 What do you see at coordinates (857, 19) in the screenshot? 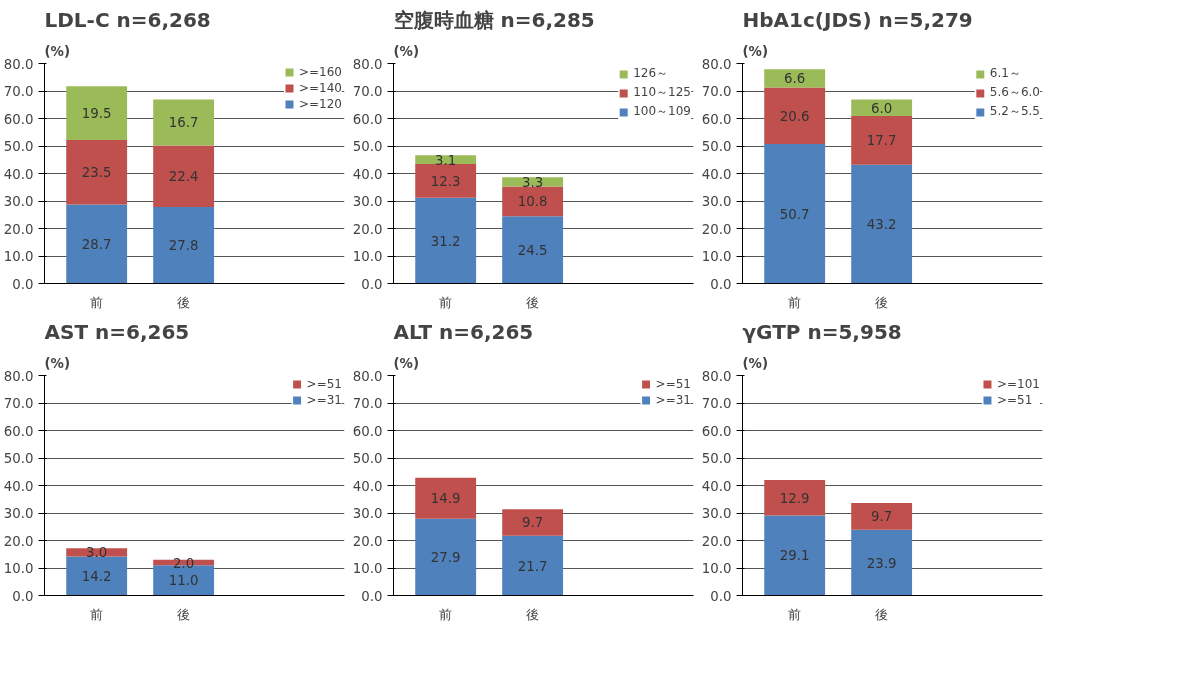
I see `chart-title: HbA1c(JDS) n=5,279` at bounding box center [857, 19].